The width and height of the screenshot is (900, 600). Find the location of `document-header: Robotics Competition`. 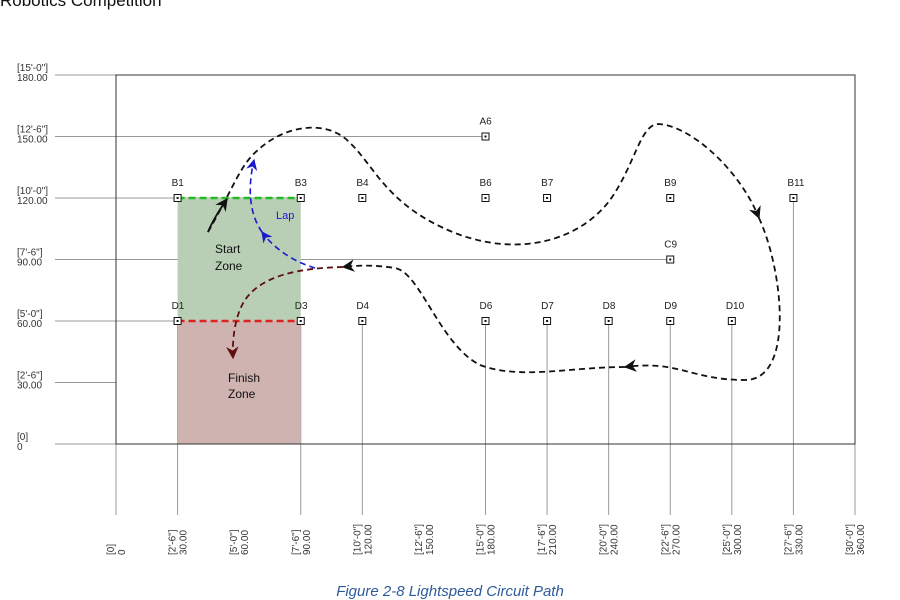

document-header: Robotics Competition is located at coordinates (81, 5).